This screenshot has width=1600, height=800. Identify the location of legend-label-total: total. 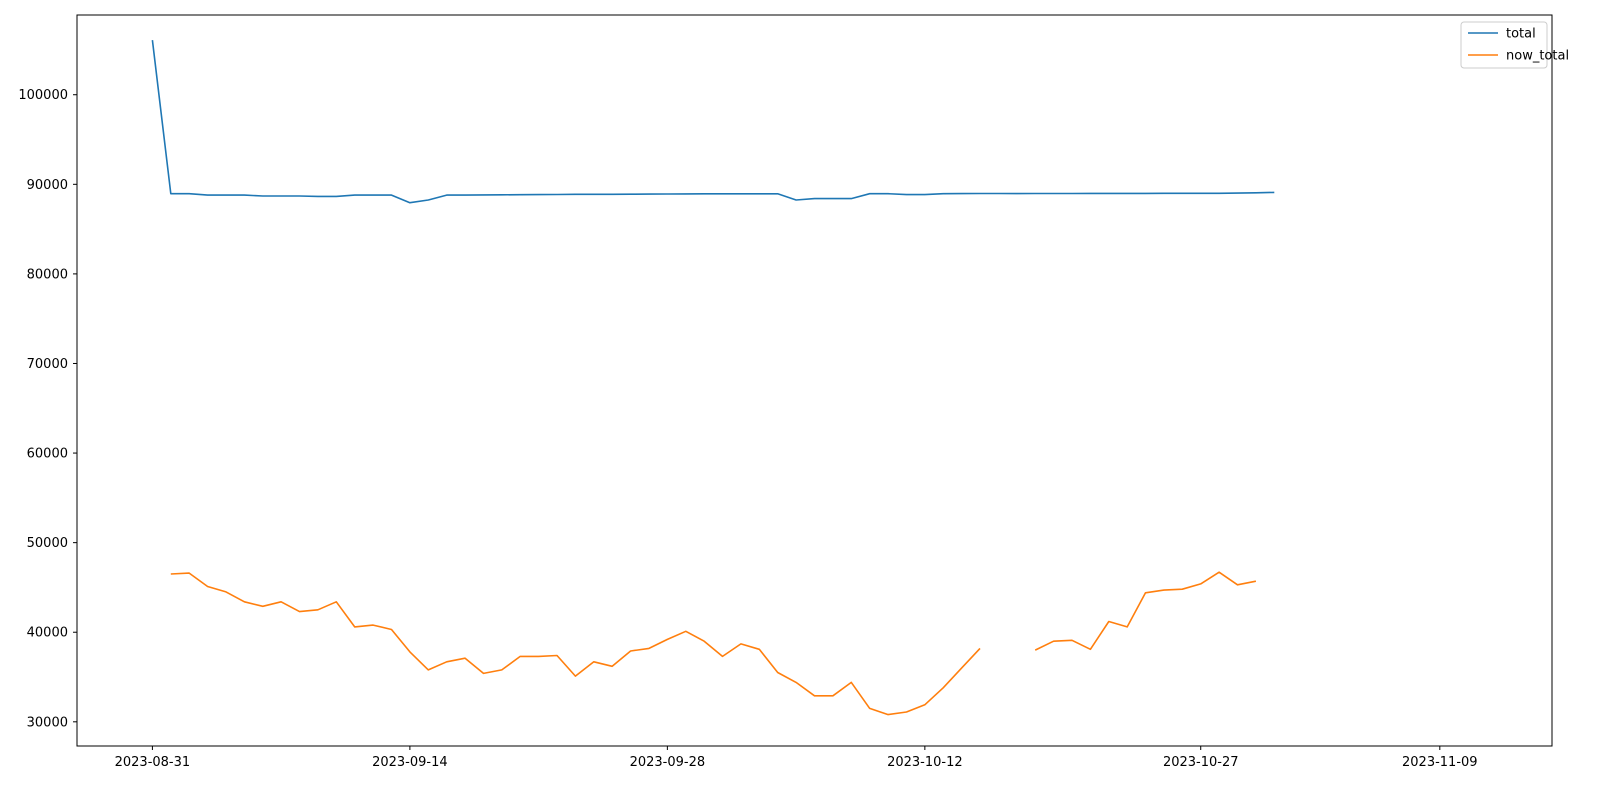
(1521, 34).